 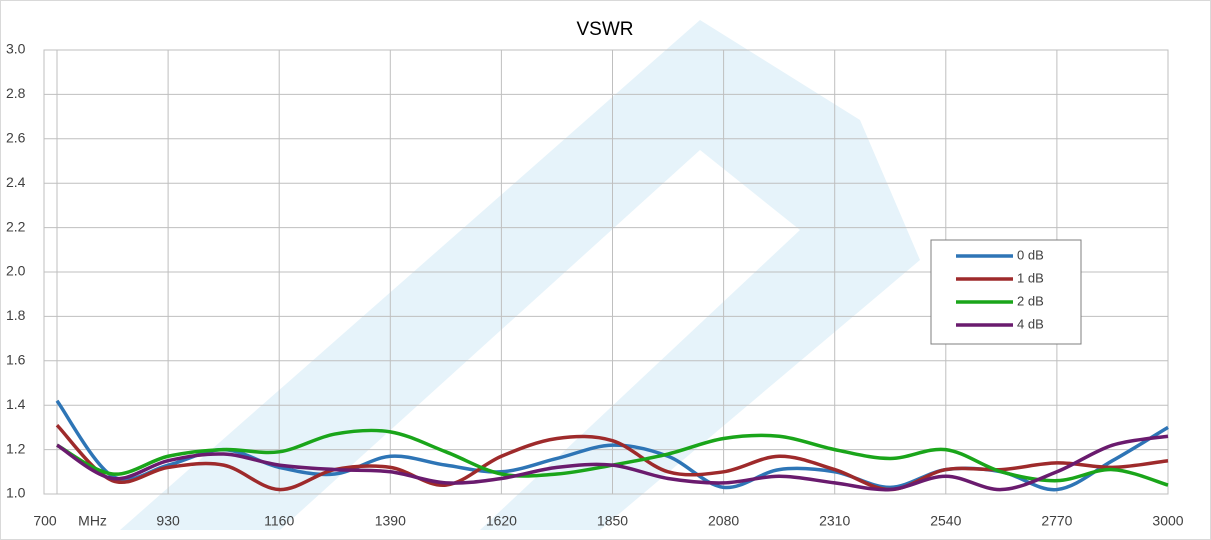 What do you see at coordinates (605, 29) in the screenshot?
I see `chart-title: VSWR` at bounding box center [605, 29].